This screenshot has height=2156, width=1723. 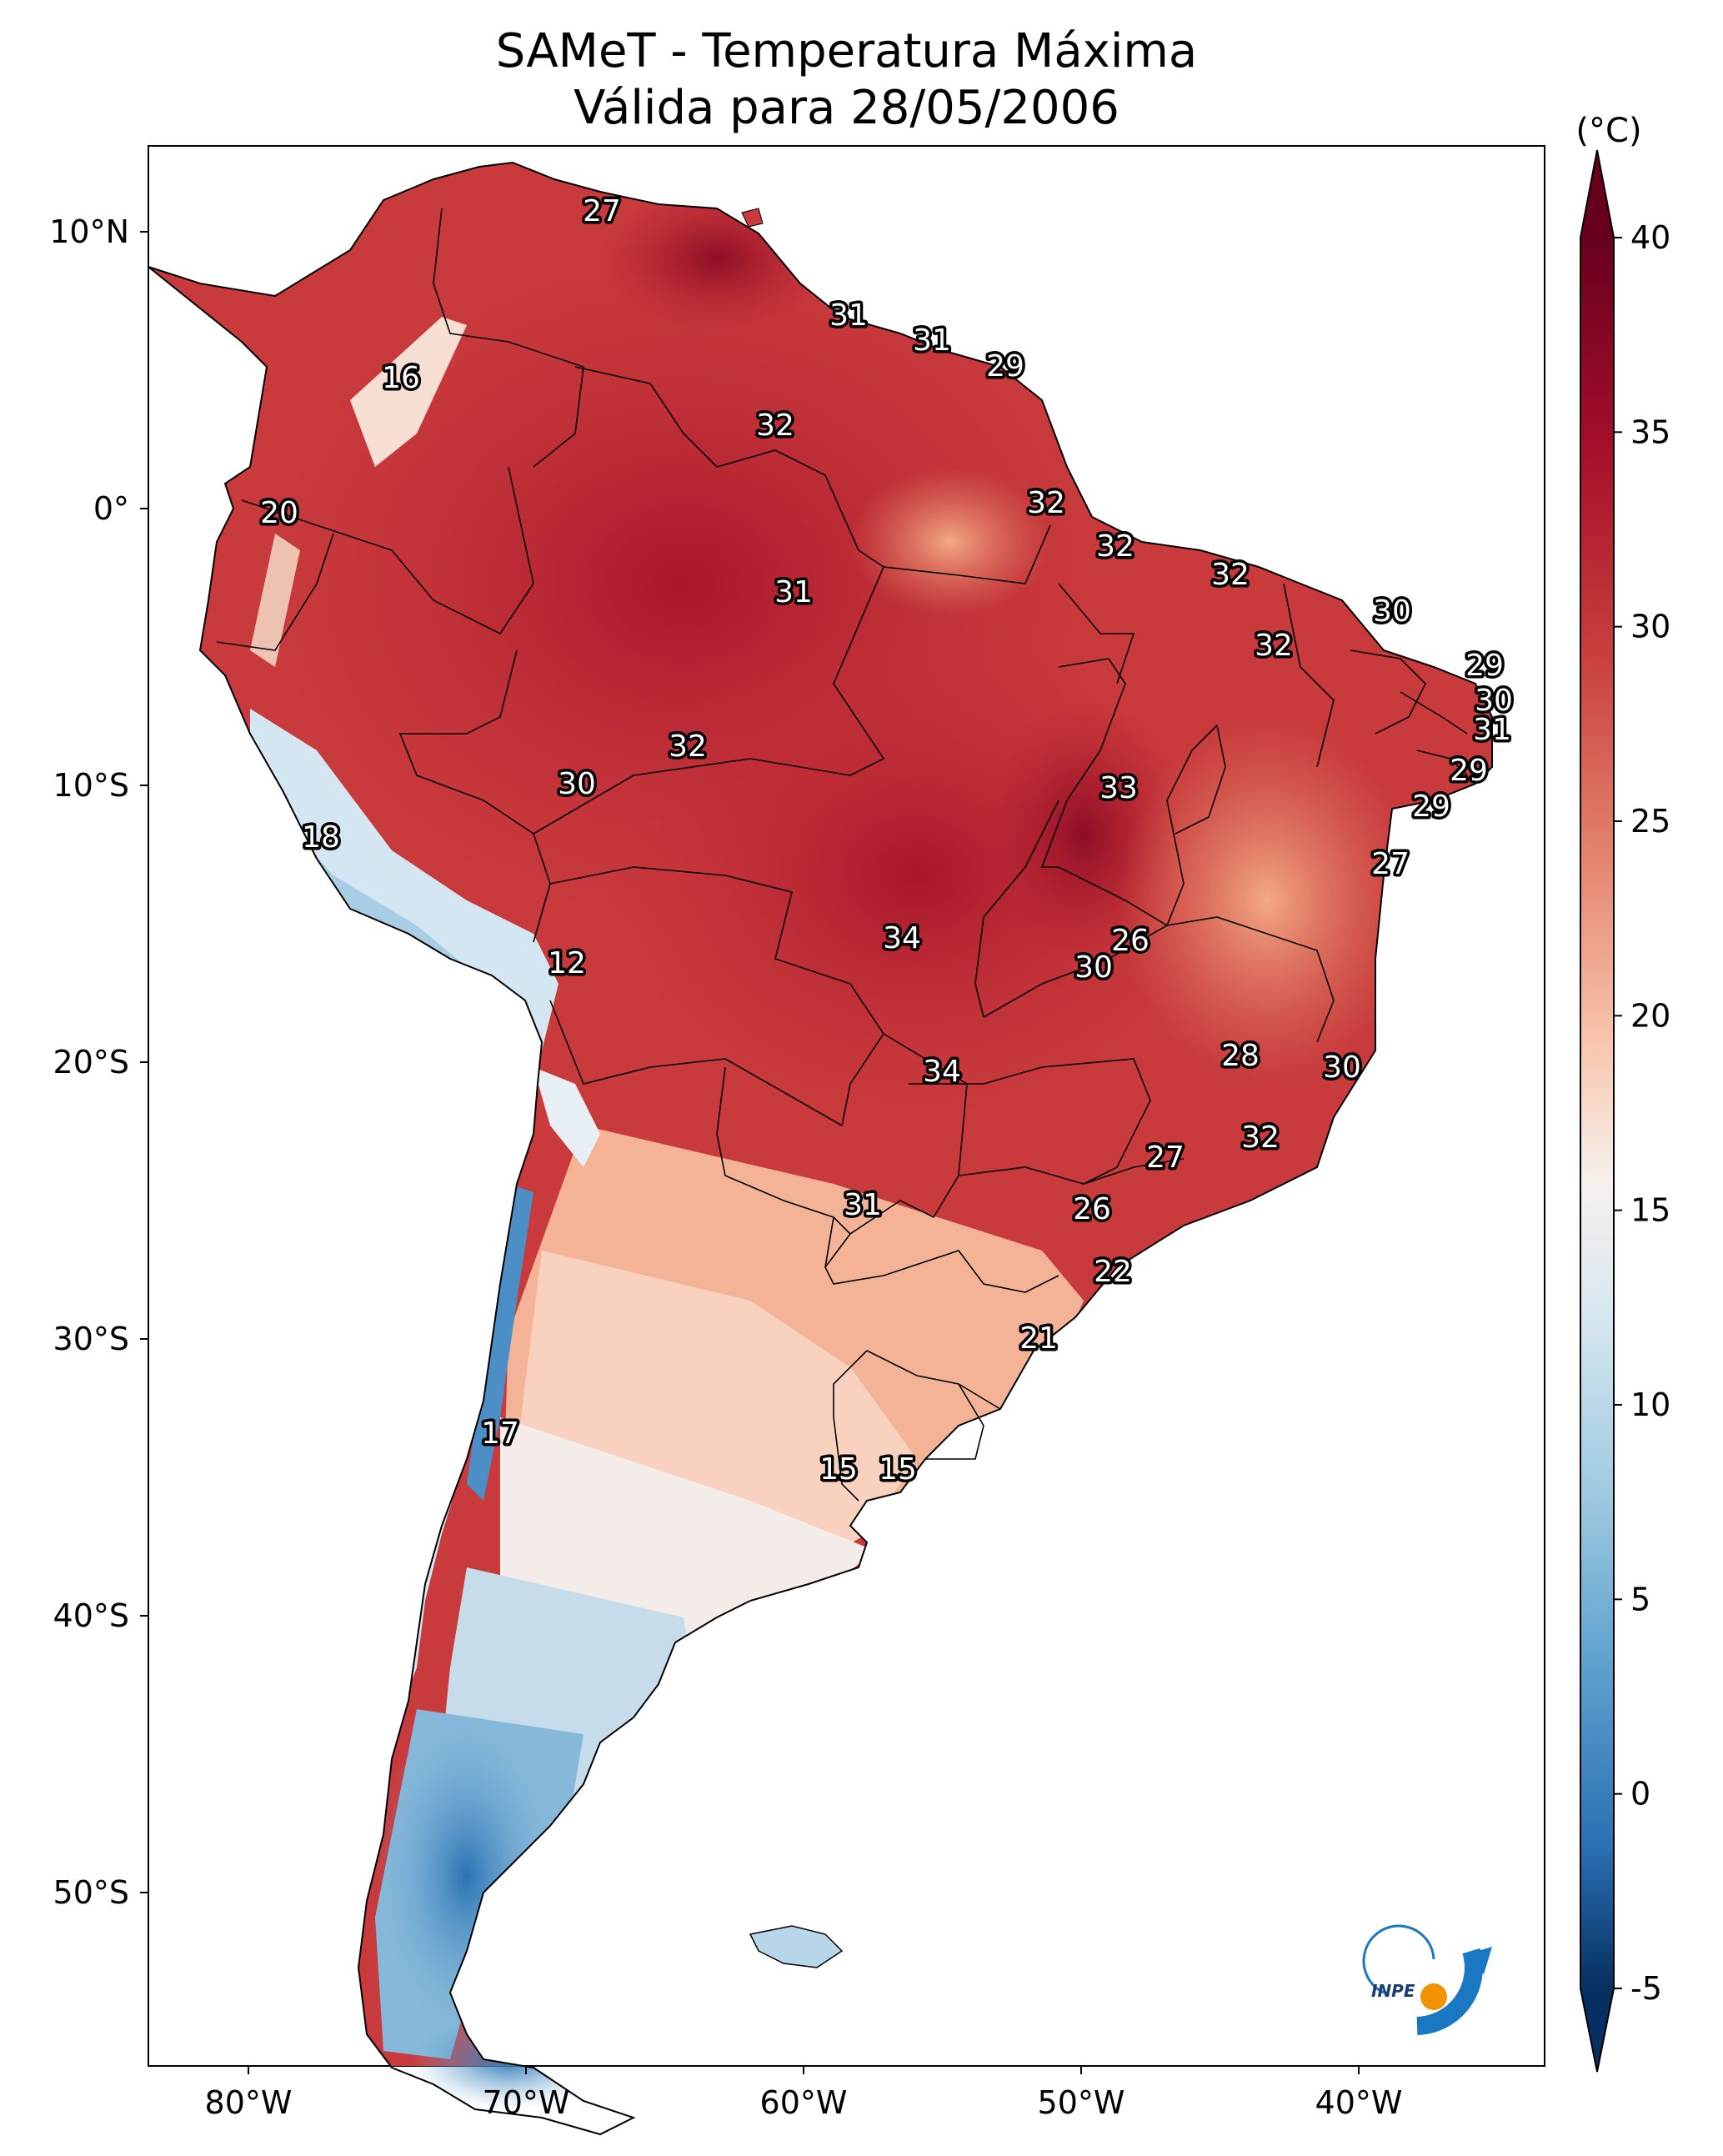 What do you see at coordinates (1398, 1959) in the screenshot?
I see `logo-swirl-icon` at bounding box center [1398, 1959].